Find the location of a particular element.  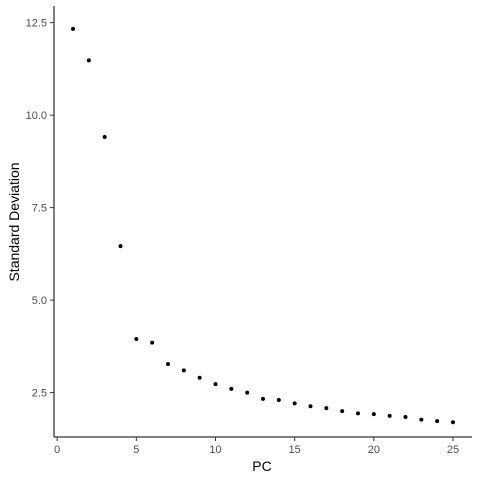

x-tick-label: 5 is located at coordinates (136, 450).